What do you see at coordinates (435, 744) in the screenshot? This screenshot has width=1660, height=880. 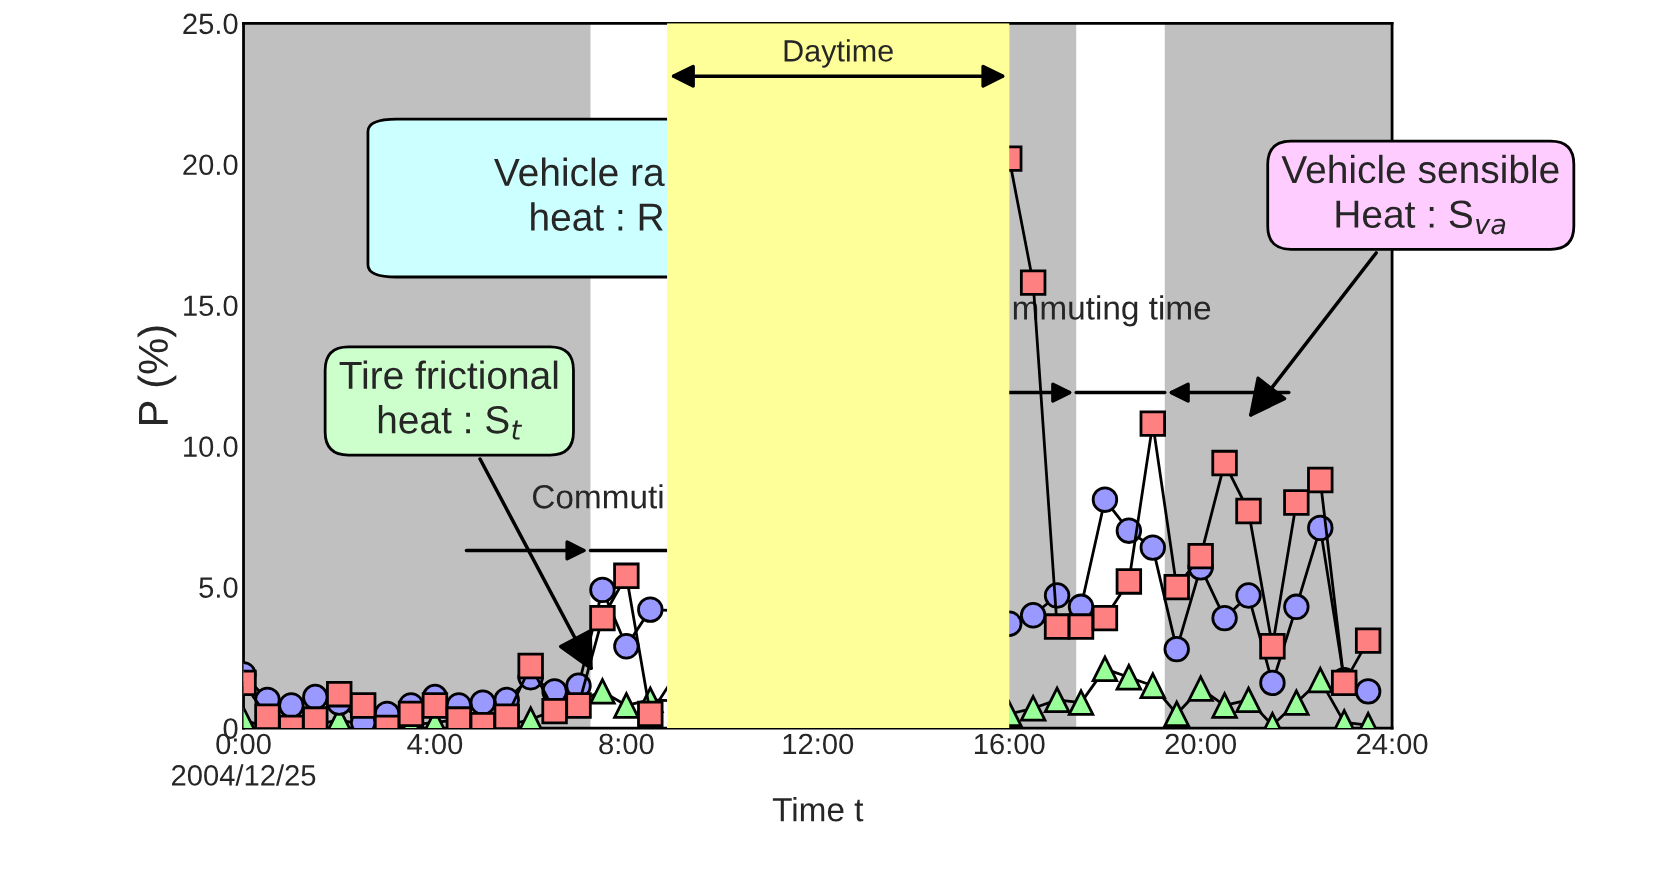 I see `x-tick-label: 4:00` at bounding box center [435, 744].